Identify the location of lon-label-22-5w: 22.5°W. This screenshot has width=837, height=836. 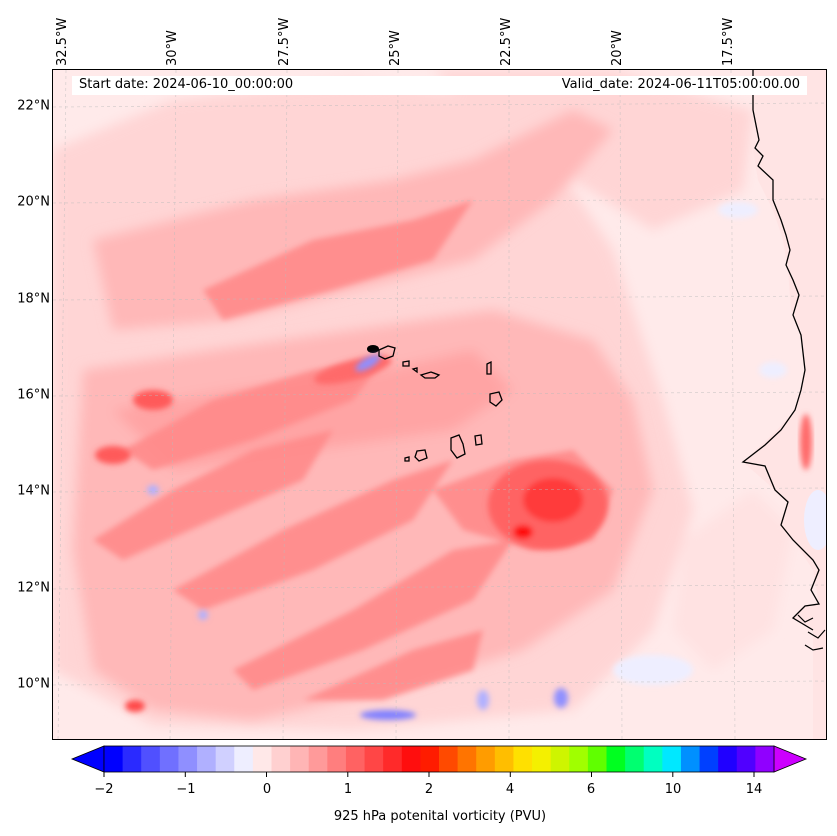
(506, 41).